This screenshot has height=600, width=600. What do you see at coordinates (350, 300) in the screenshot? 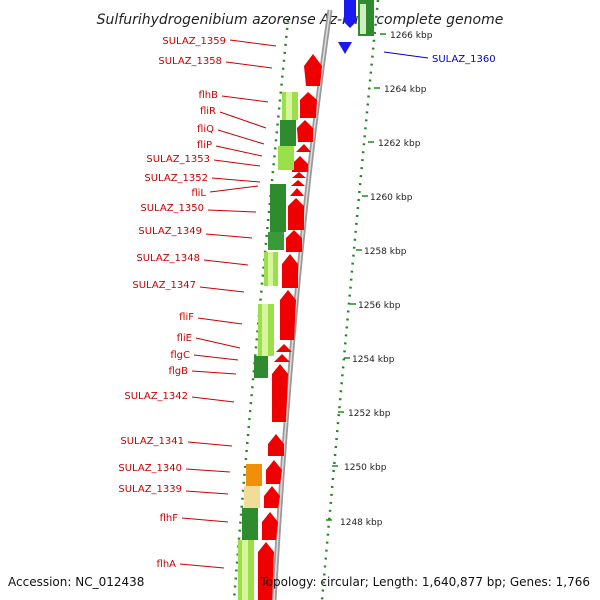
I see `outer-dotted-track` at bounding box center [350, 300].